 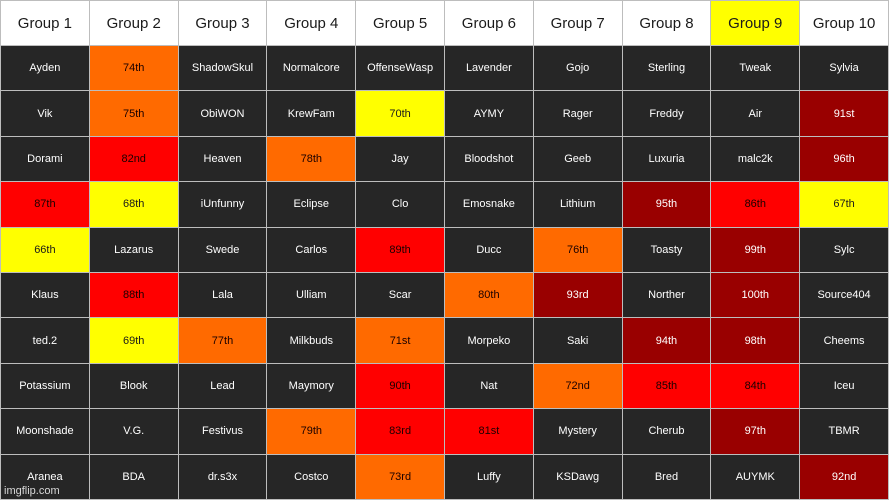 What do you see at coordinates (666, 431) in the screenshot?
I see `table-cell: Cherub` at bounding box center [666, 431].